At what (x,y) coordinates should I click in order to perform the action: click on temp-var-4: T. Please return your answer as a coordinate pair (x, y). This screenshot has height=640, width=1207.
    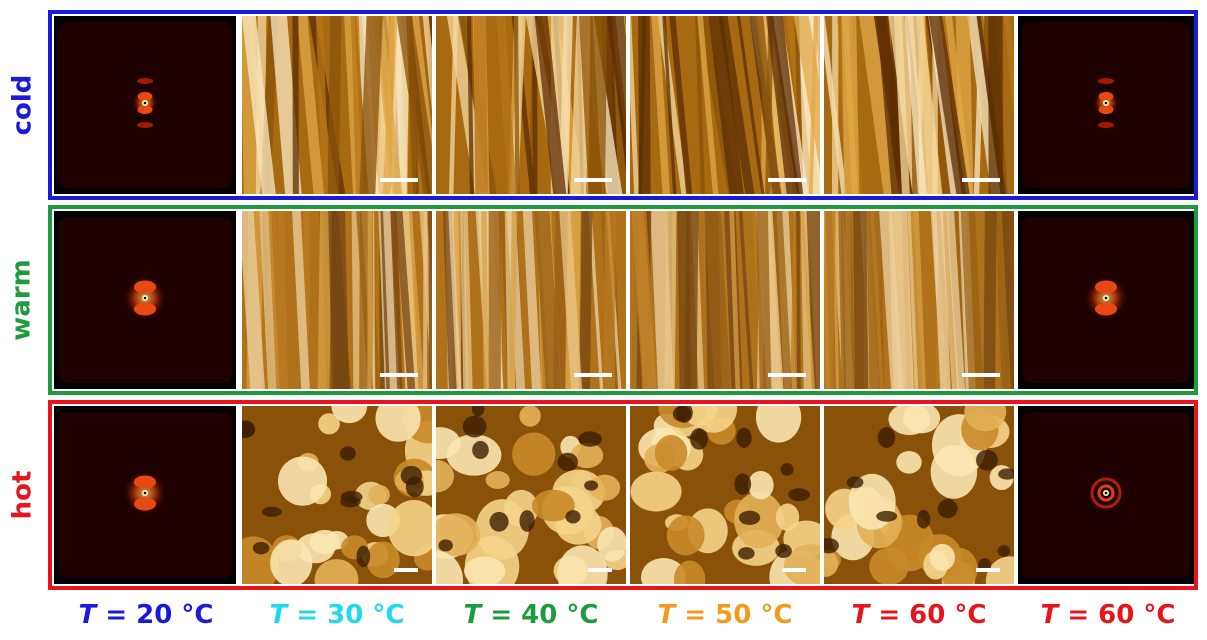
    Looking at the image, I should click on (666, 615).